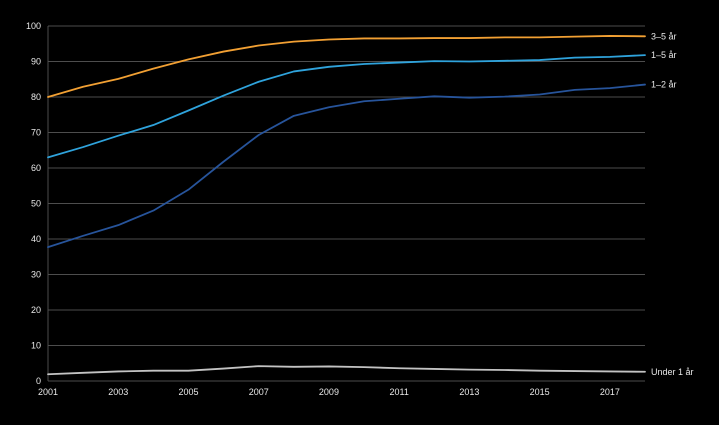 The width and height of the screenshot is (719, 425). I want to click on y-tick-label: 80, so click(36, 97).